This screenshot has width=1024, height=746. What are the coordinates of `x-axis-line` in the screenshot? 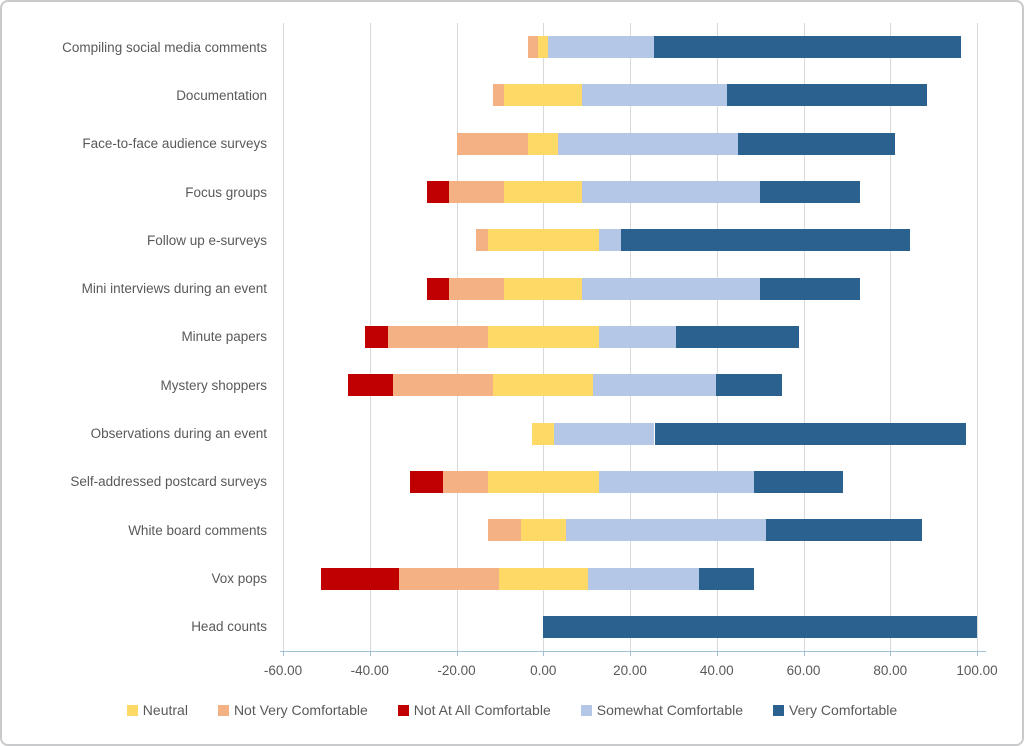 It's located at (633, 651).